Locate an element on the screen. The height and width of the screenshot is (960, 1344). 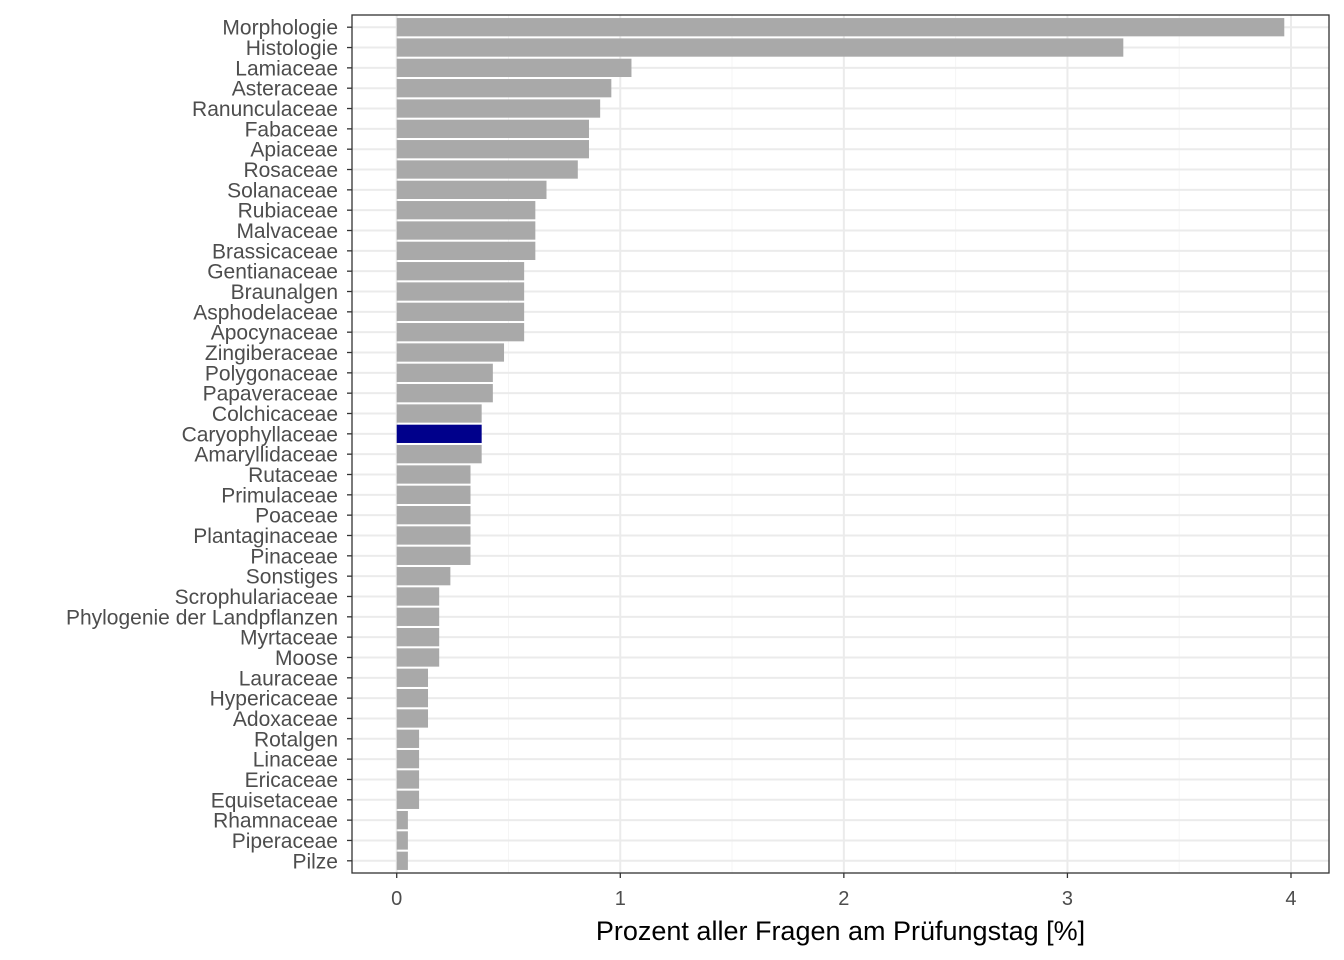
y-tick-label: Asphodelaceae is located at coordinates (265, 312).